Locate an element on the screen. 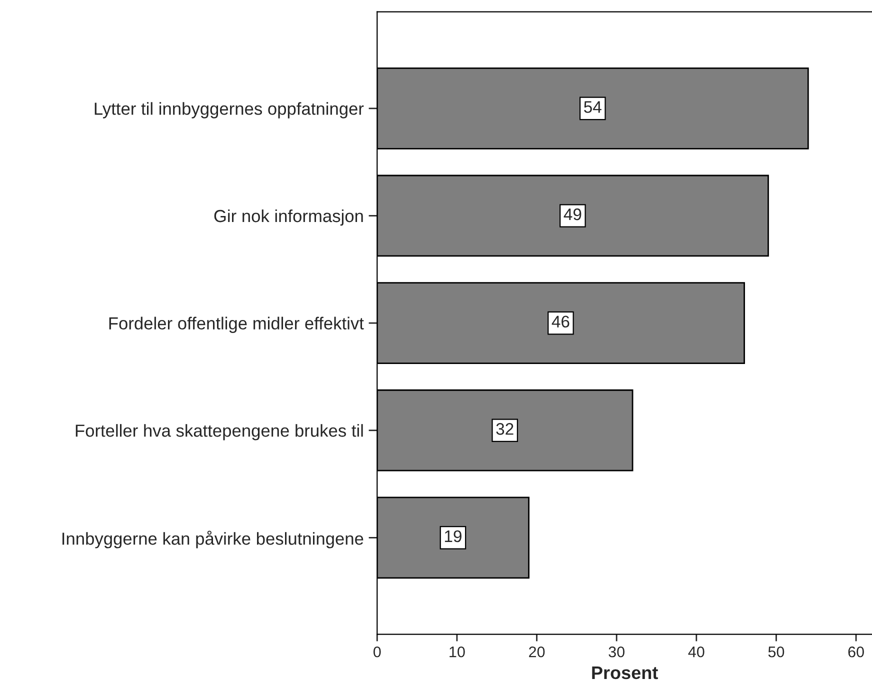 The width and height of the screenshot is (872, 697). data-label: 49 is located at coordinates (573, 214).